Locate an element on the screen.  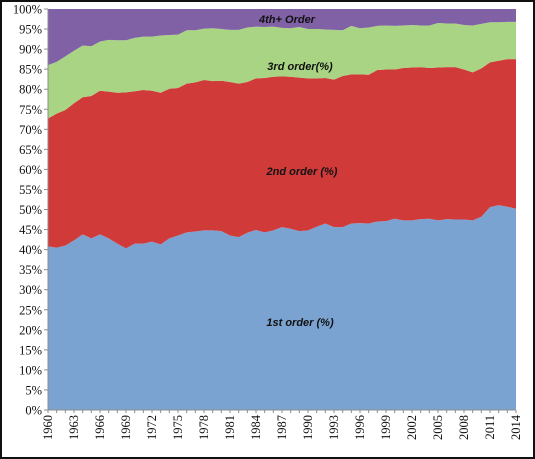
x-tick-label: 1966 is located at coordinates (100, 427).